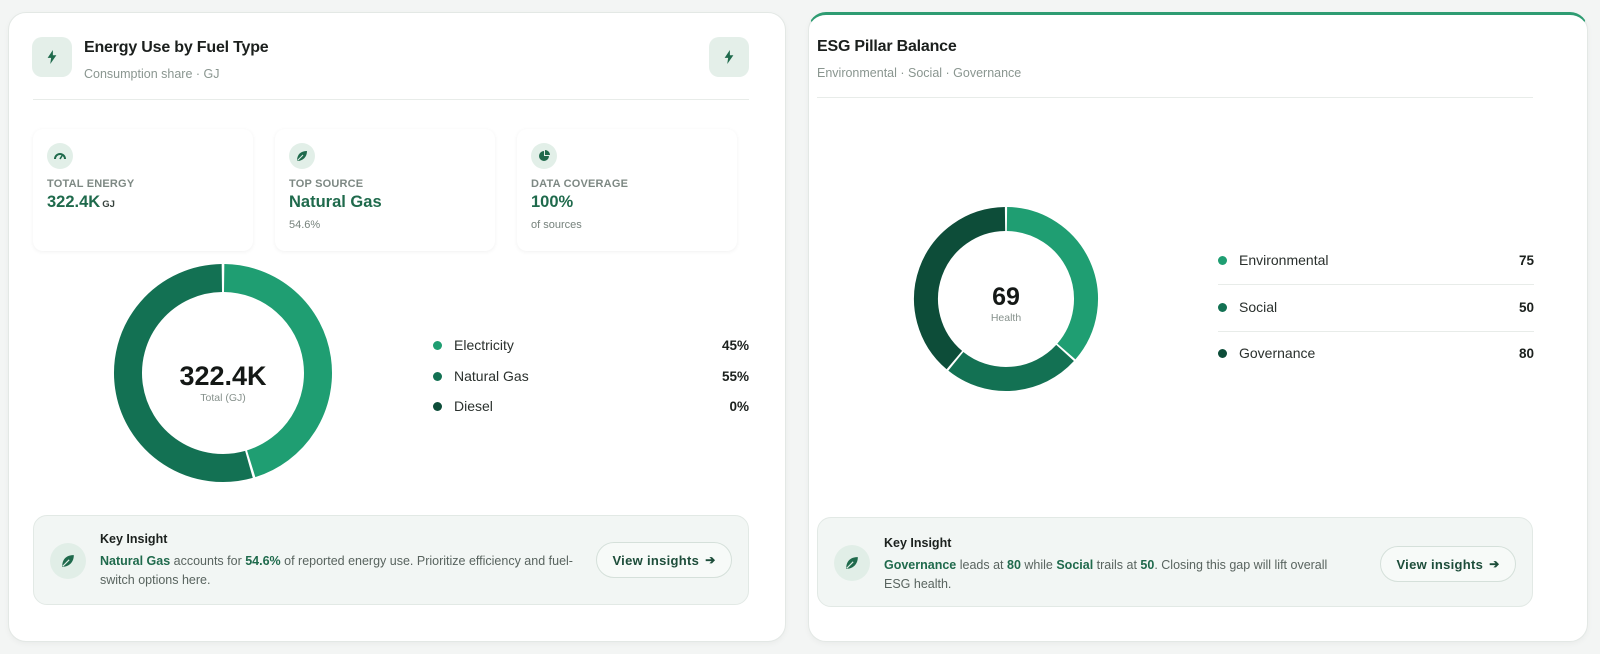 The image size is (1600, 654). What do you see at coordinates (1376, 307) in the screenshot?
I see `legend-item: Social 50` at bounding box center [1376, 307].